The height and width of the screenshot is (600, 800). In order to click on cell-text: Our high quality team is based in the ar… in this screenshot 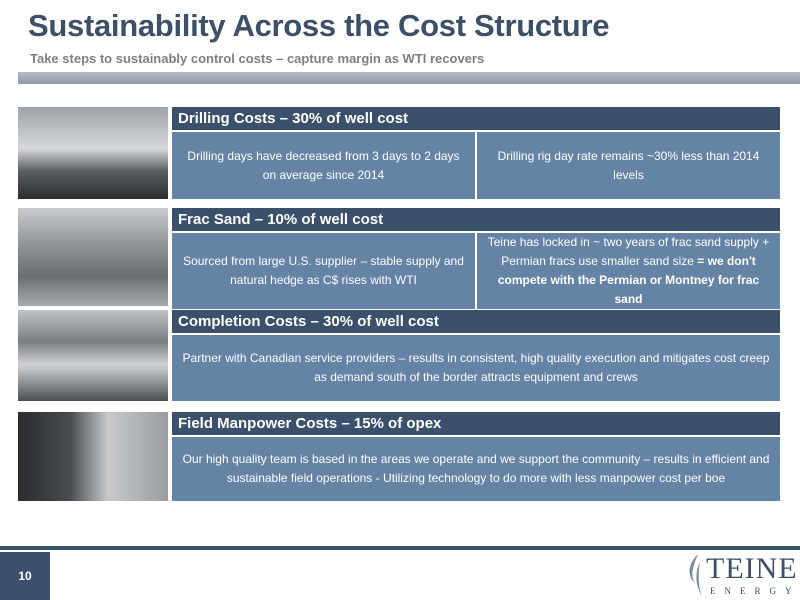, I will do `click(476, 468)`.